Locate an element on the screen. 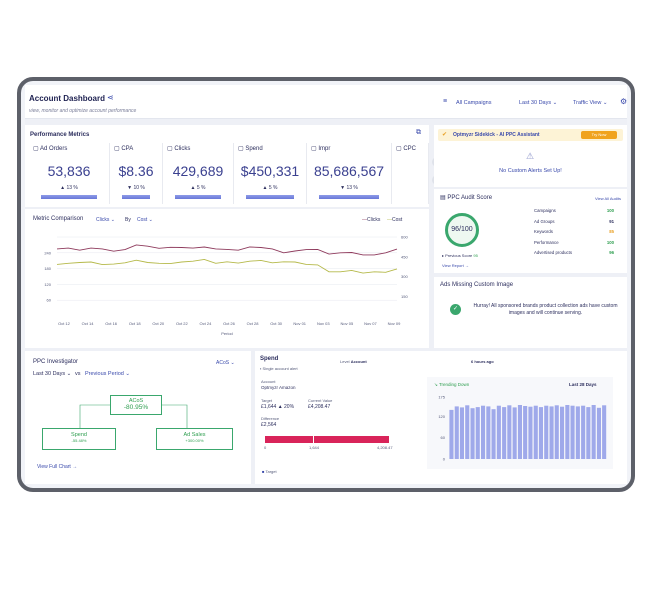  settings-gear-icon: ⚙ is located at coordinates (623, 101).